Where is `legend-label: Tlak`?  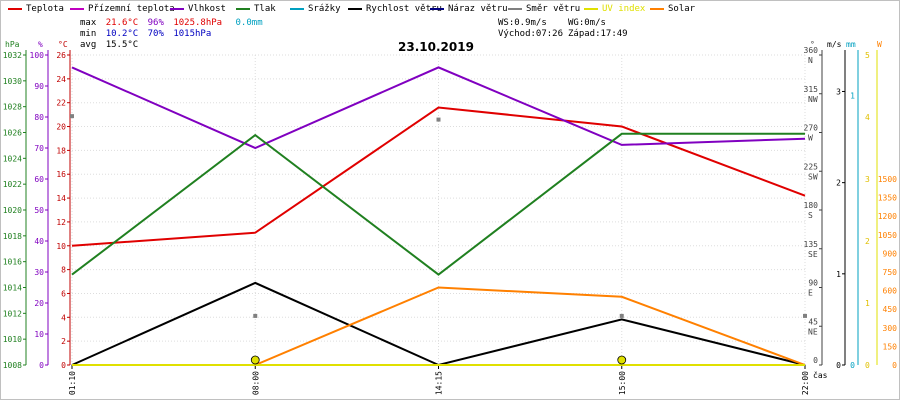
legend-label: Tlak is located at coordinates (265, 9).